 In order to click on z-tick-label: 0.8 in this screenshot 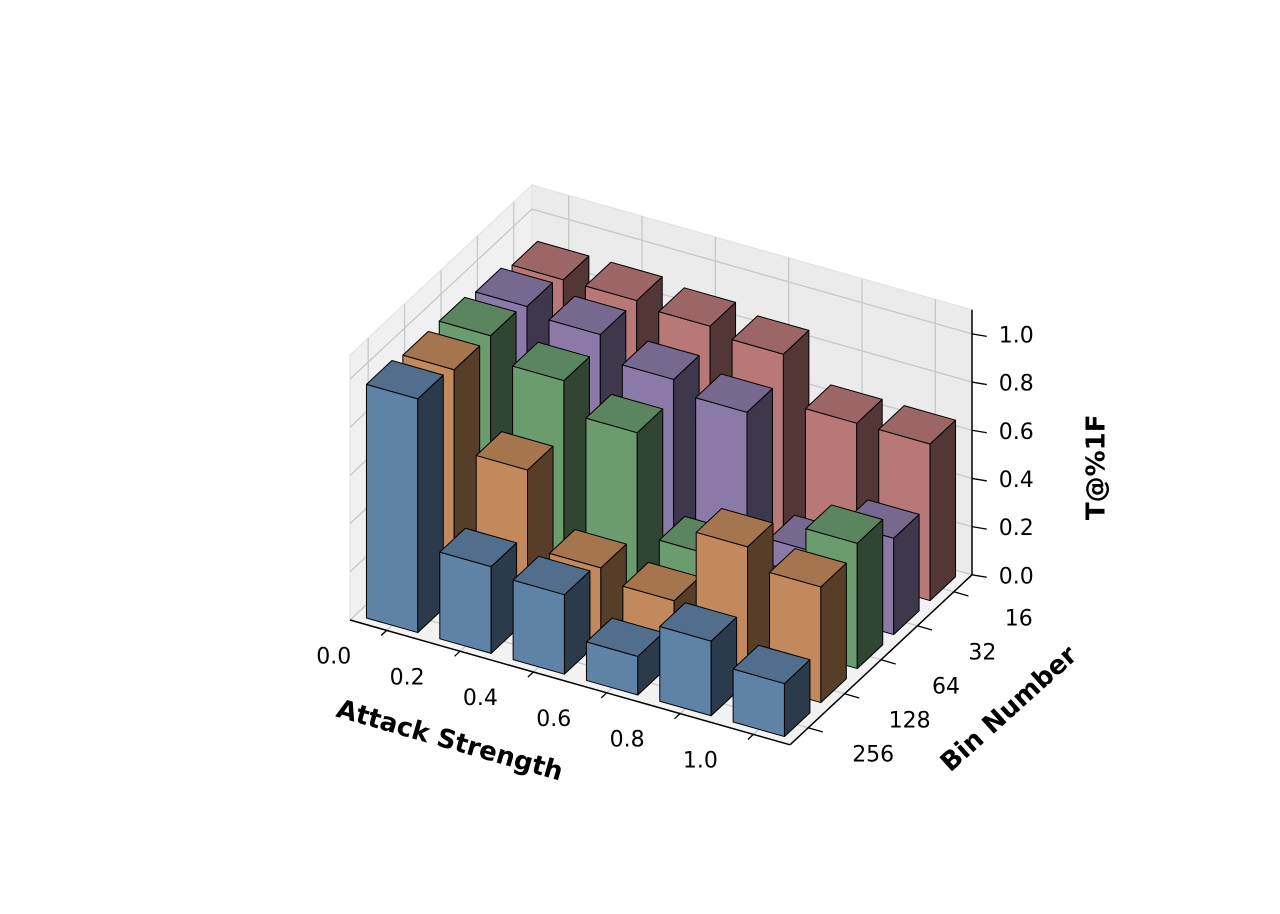, I will do `click(1016, 384)`.